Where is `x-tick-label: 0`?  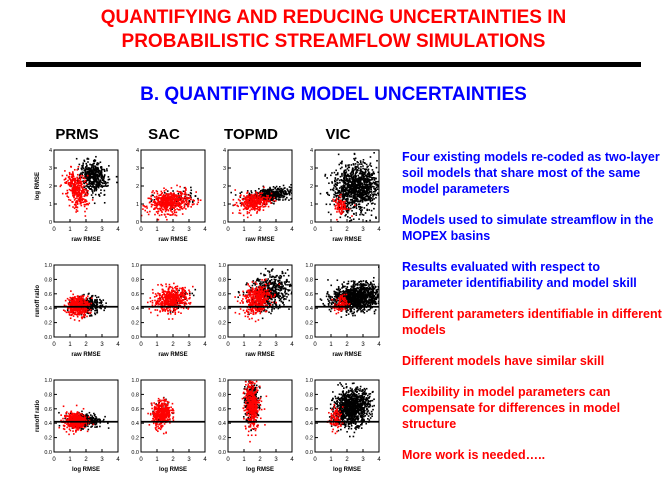
x-tick-label: 0 is located at coordinates (141, 345).